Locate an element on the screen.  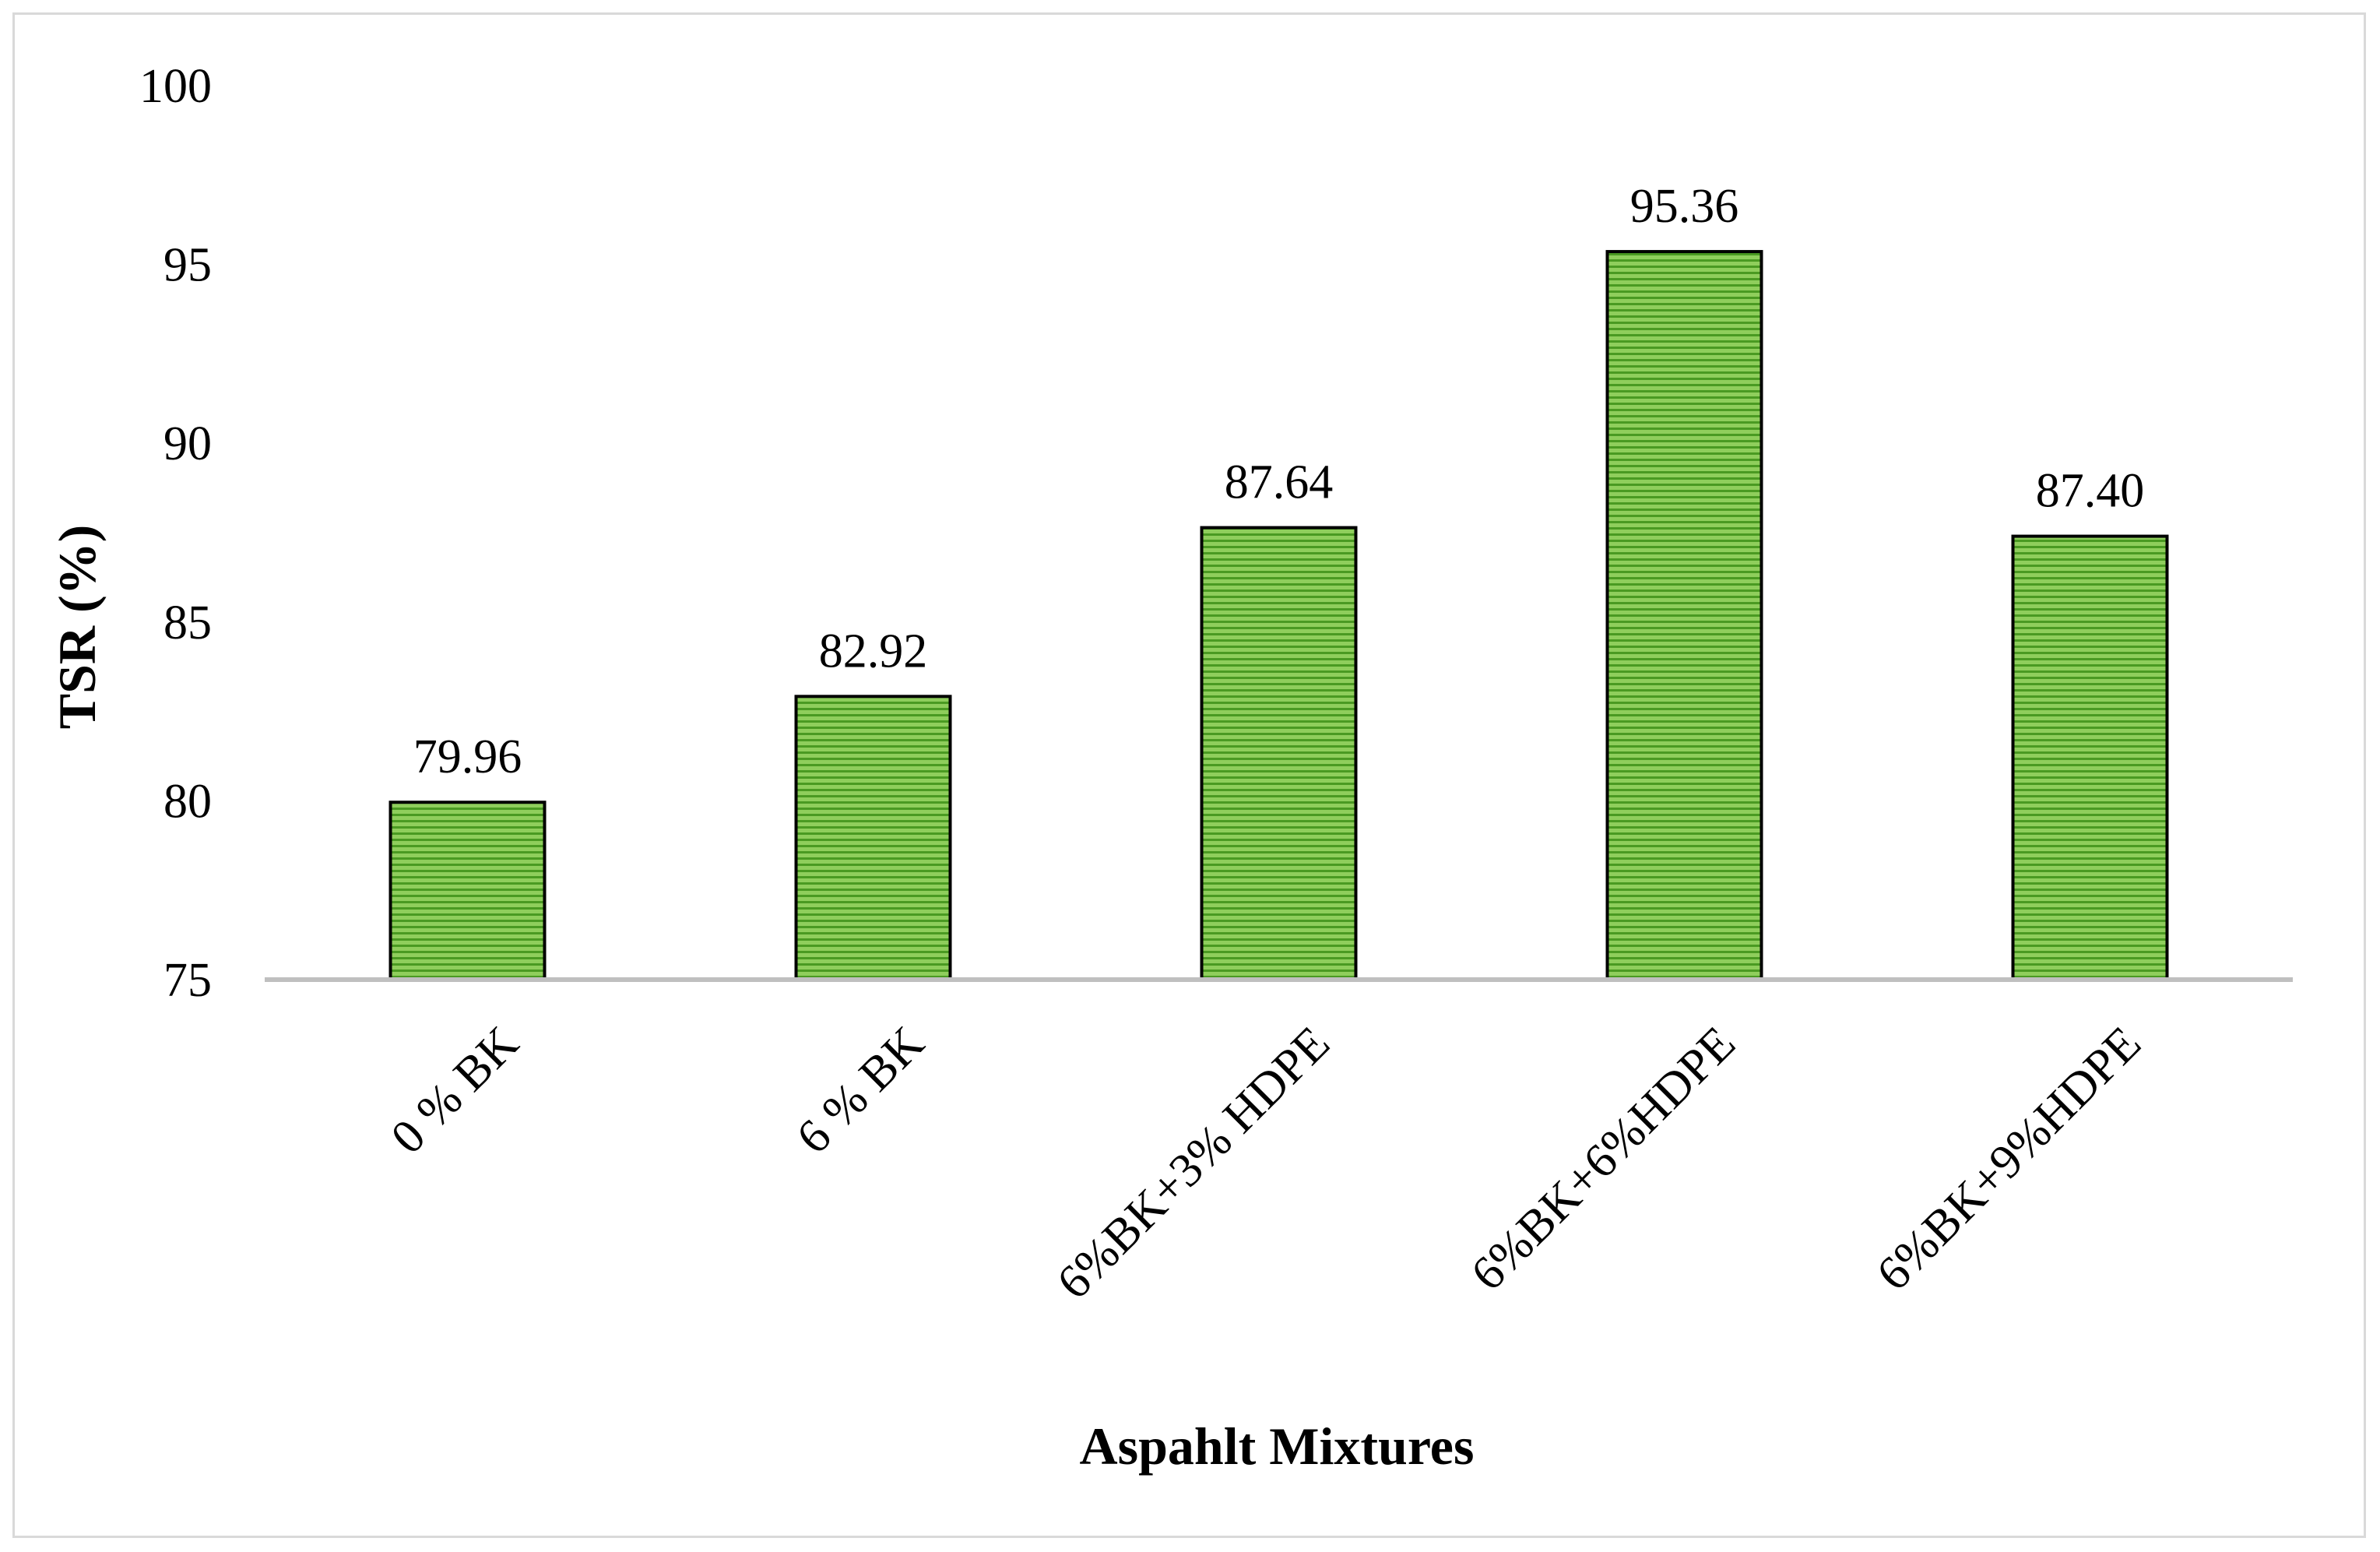
x-tick-label: 6%BK+6%HDPE is located at coordinates (1603, 1158).